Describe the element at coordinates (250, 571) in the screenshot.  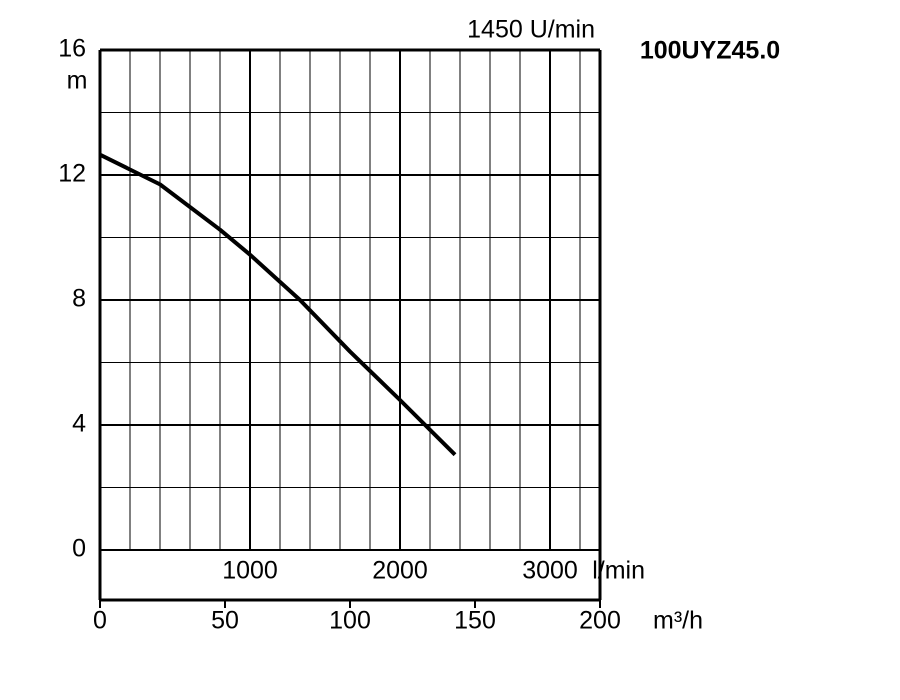
I see `x2-tick-label: 1000` at that location.